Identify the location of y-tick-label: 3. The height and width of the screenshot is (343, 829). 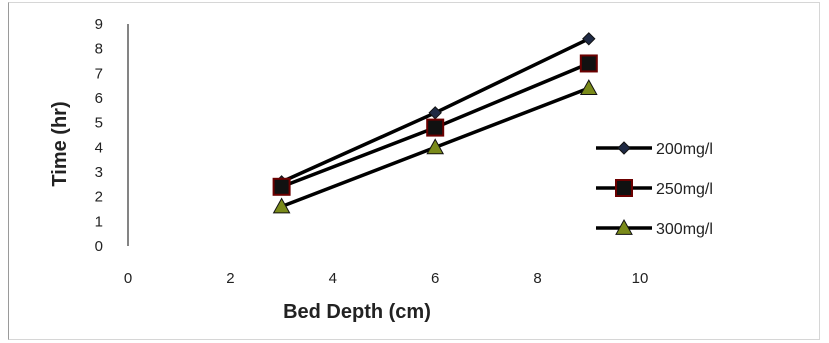
(99, 172).